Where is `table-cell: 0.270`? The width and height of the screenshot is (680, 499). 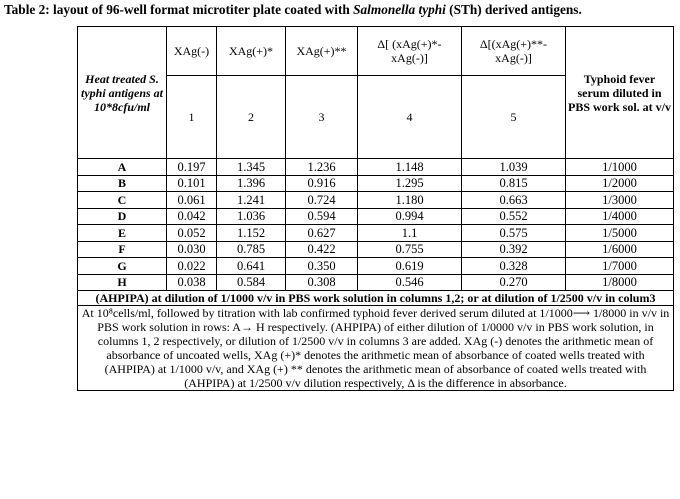
table-cell: 0.270 is located at coordinates (513, 282).